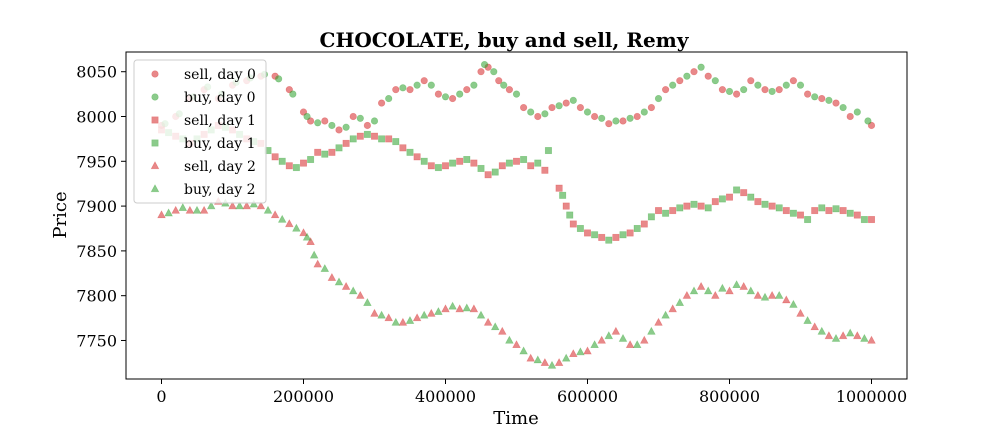 This screenshot has height=436, width=1008. Describe the element at coordinates (220, 167) in the screenshot. I see `legend-label: sell, day 2` at that location.